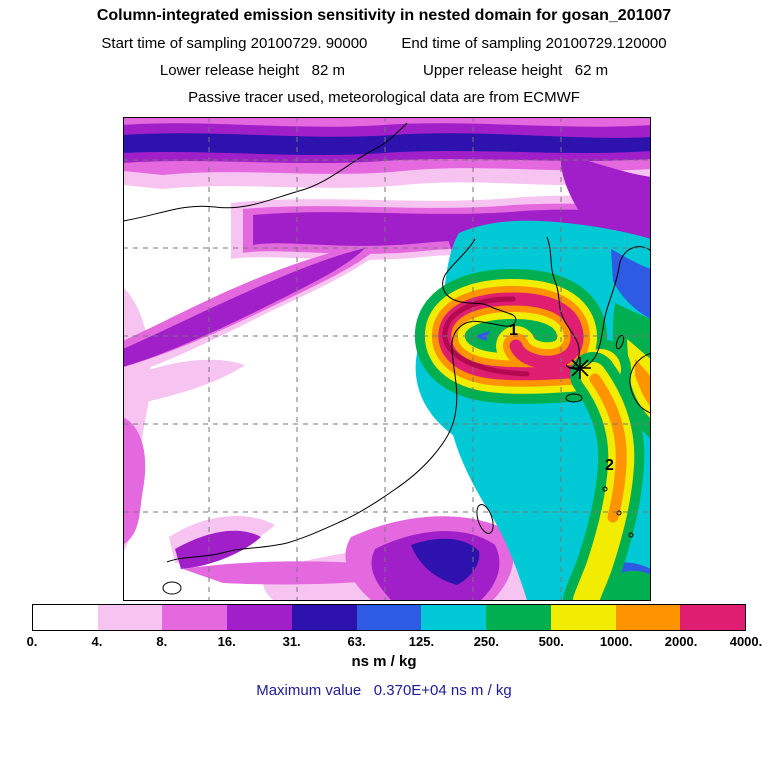 The width and height of the screenshot is (768, 768). Describe the element at coordinates (608, 308) in the screenshot. I see `coastline-korea-east` at that location.